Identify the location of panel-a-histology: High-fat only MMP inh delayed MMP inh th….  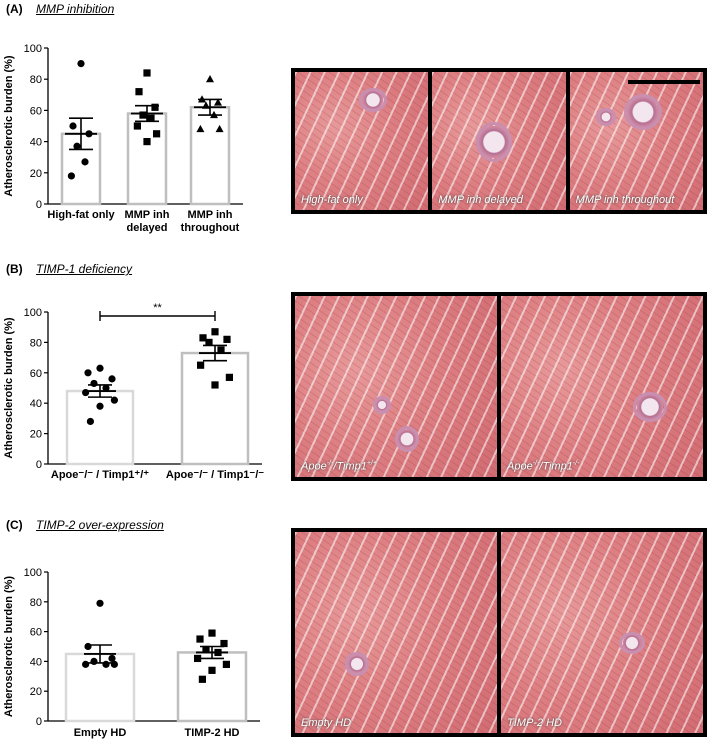
(499, 141).